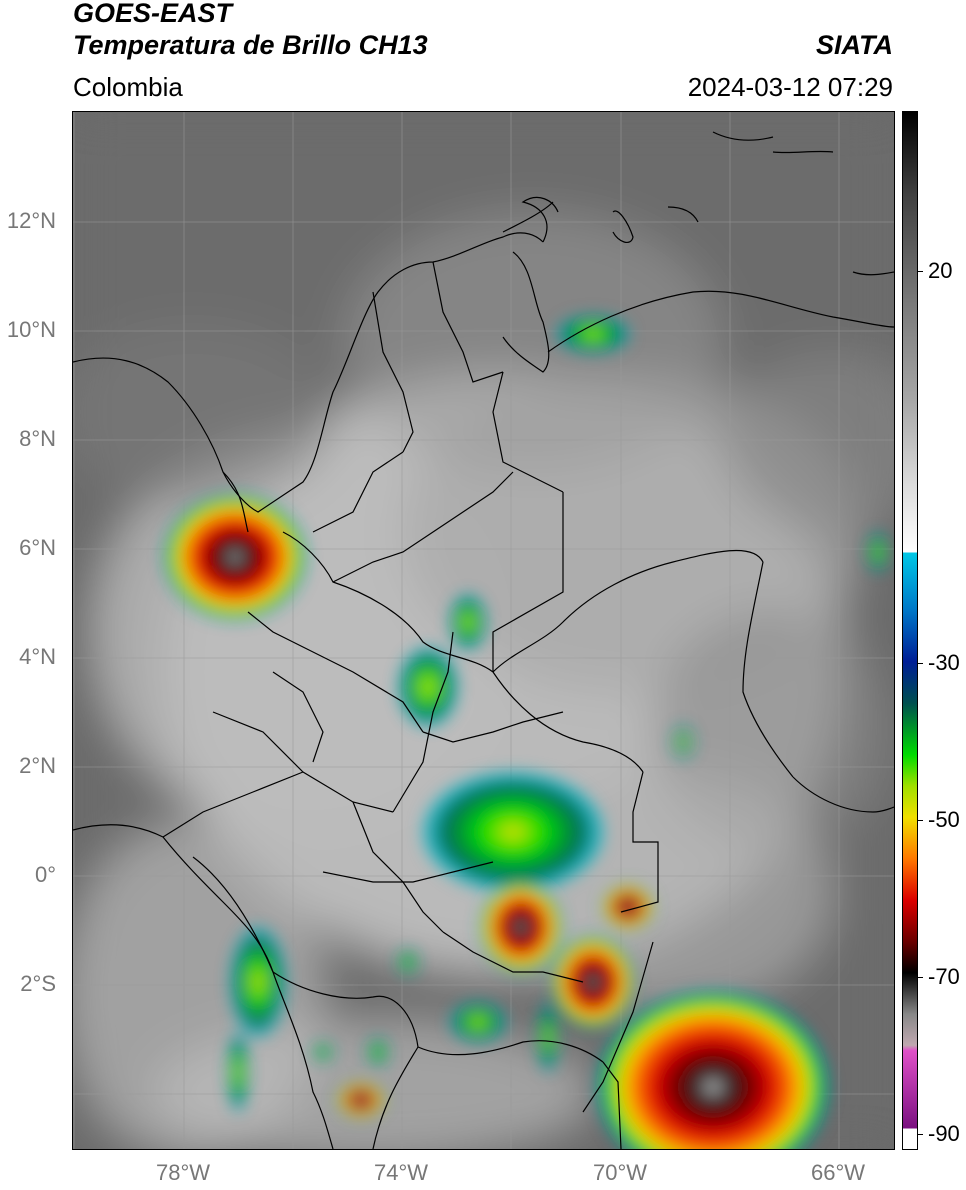  Describe the element at coordinates (235, 557) in the screenshot. I see `storm-cell-choco` at that location.